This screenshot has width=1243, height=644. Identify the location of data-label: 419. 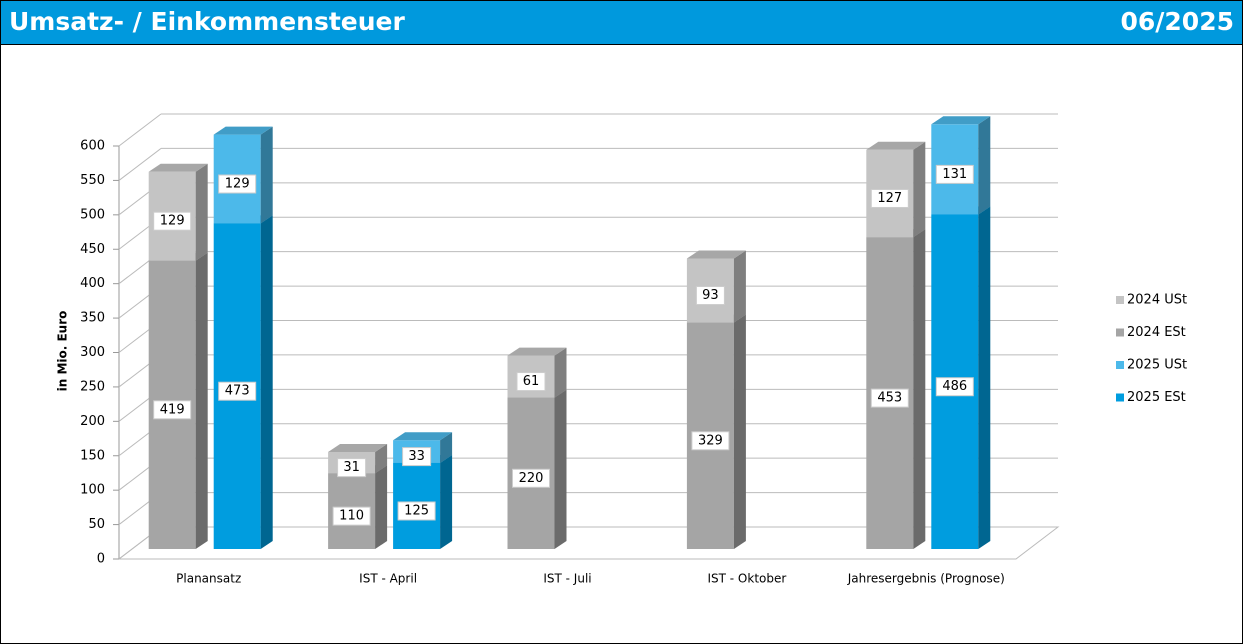
(172, 409).